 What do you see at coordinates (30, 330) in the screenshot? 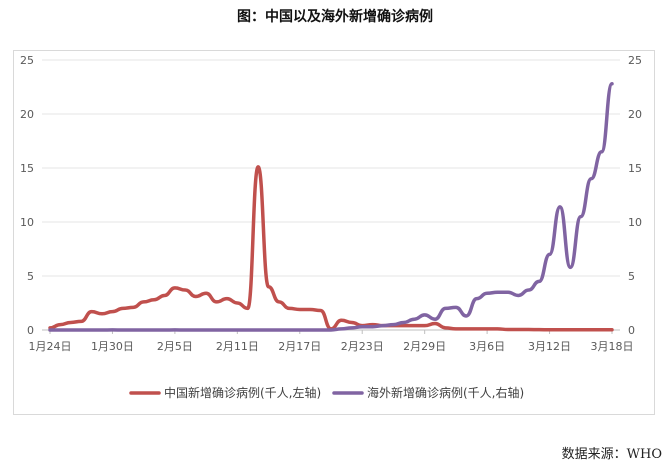
I see `left-tick-label: 0` at bounding box center [30, 330].